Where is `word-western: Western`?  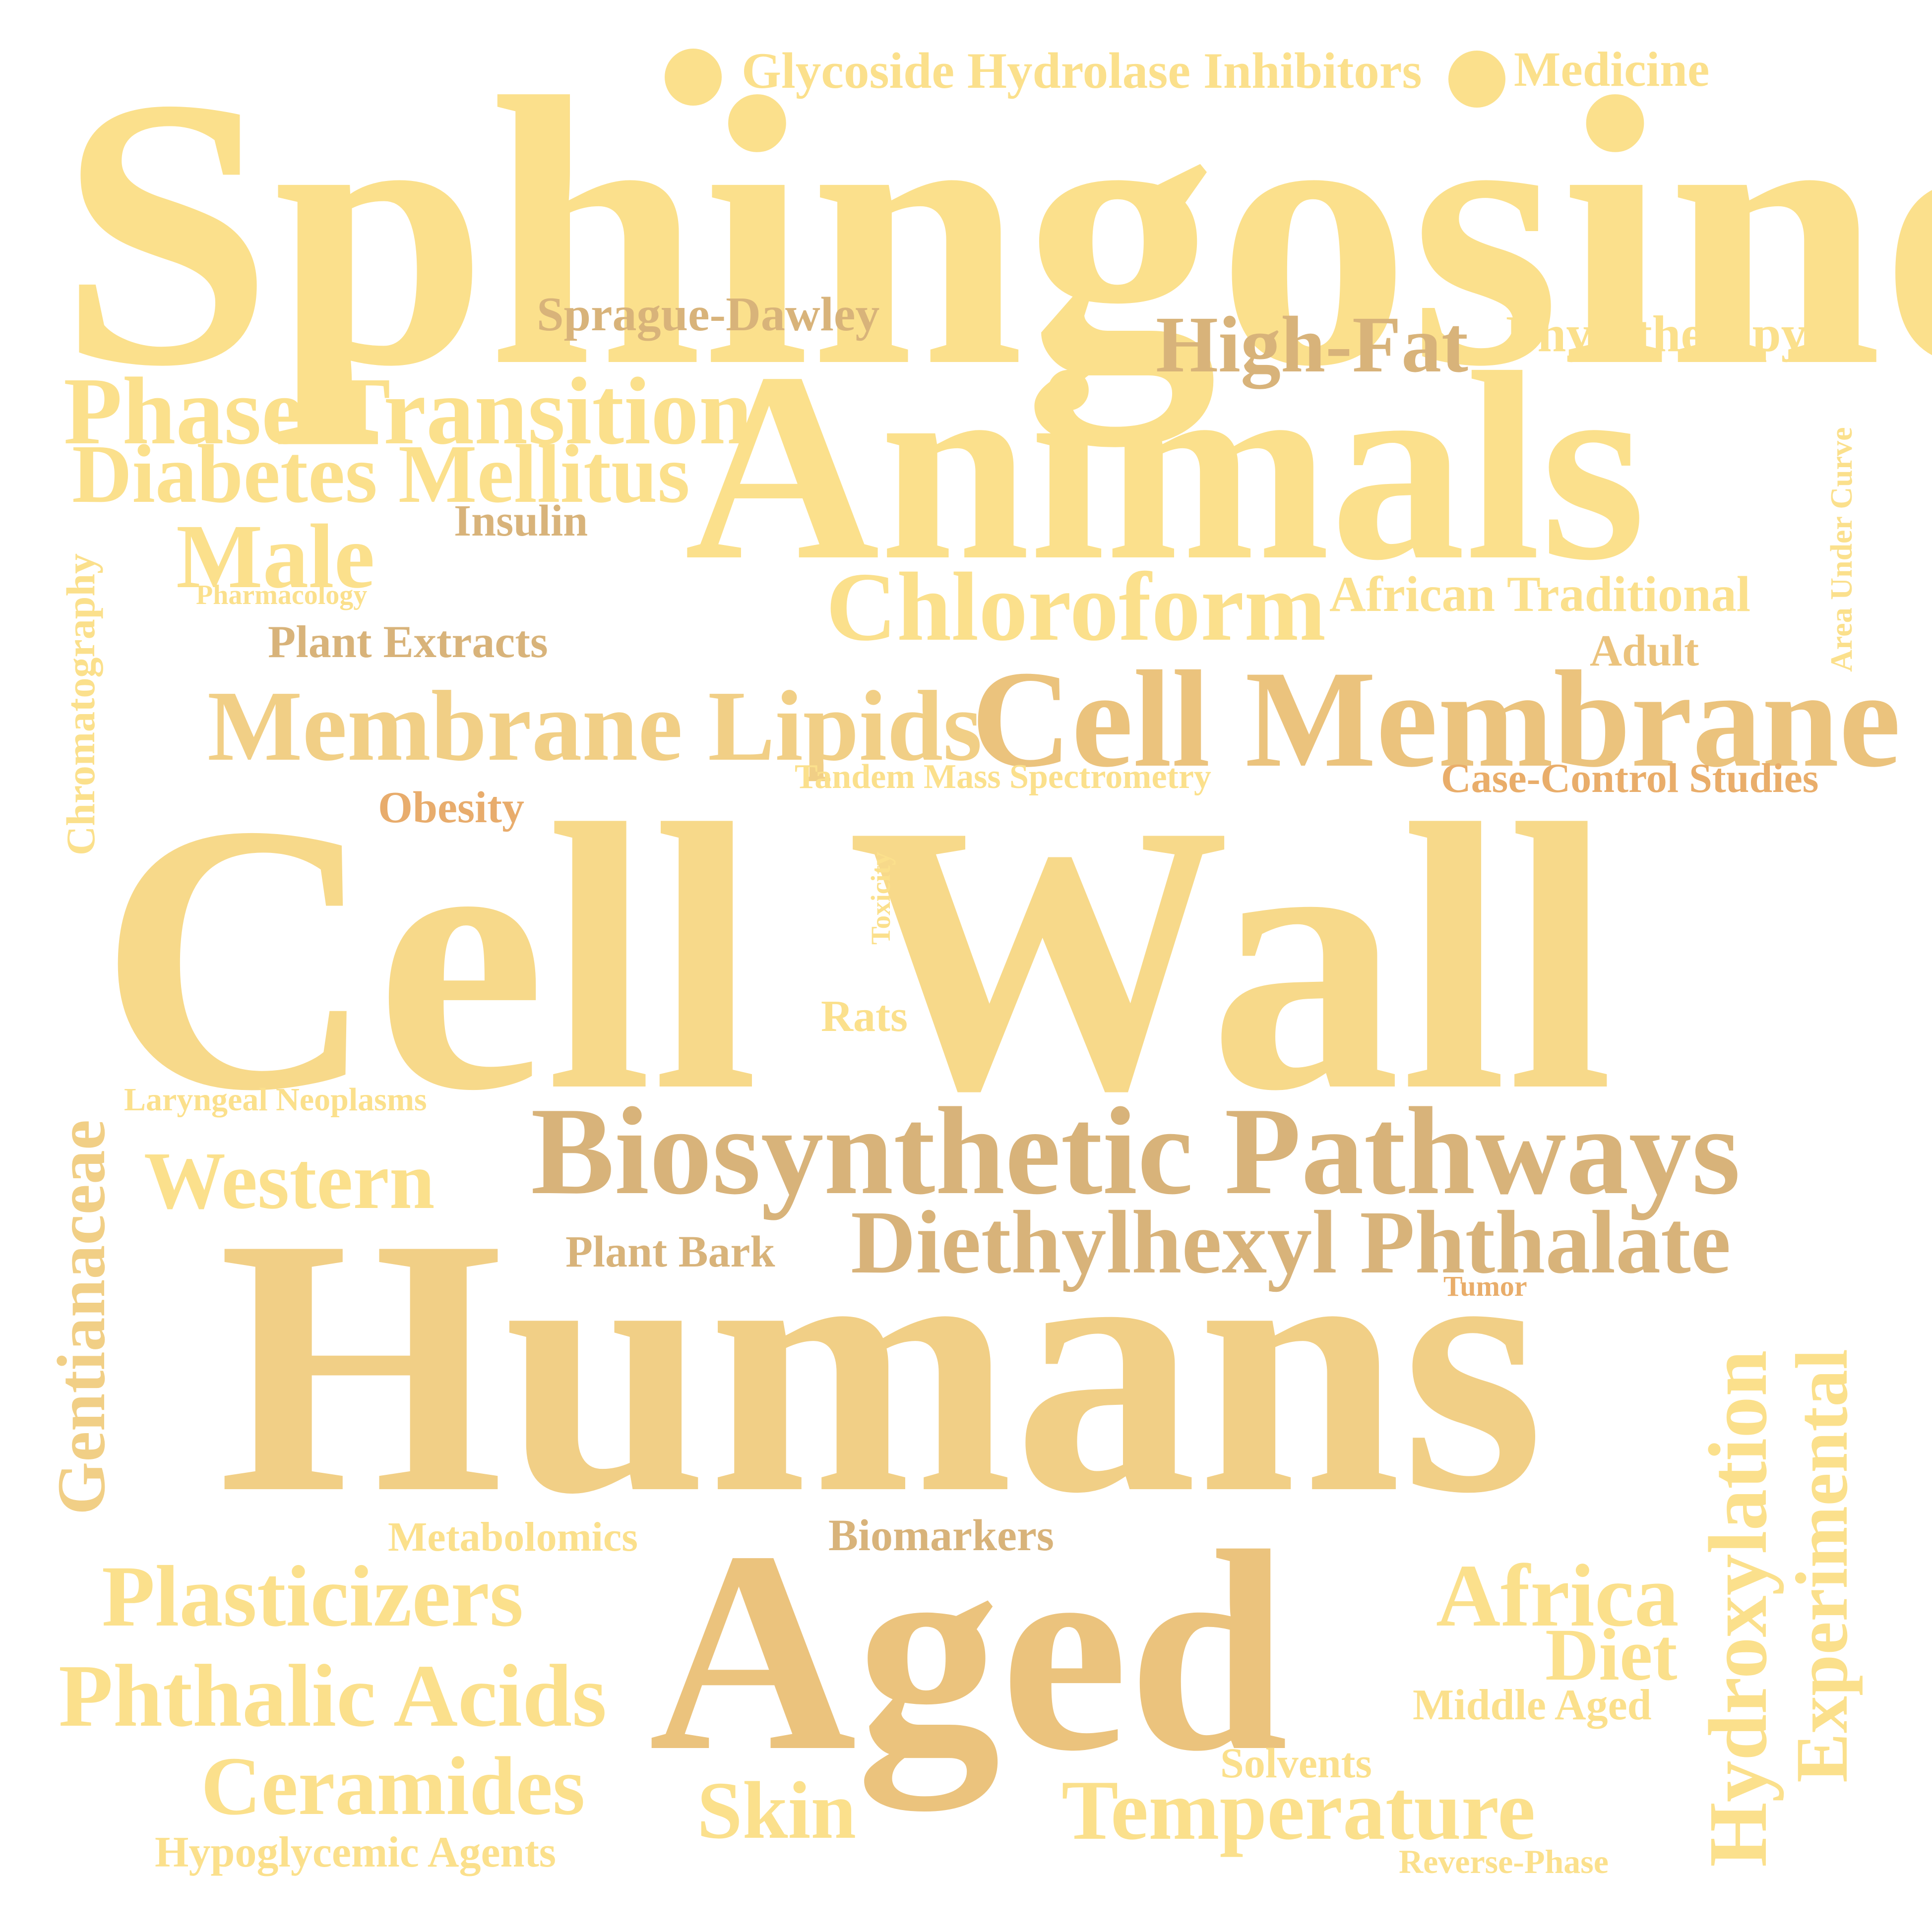 word-western: Western is located at coordinates (289, 1180).